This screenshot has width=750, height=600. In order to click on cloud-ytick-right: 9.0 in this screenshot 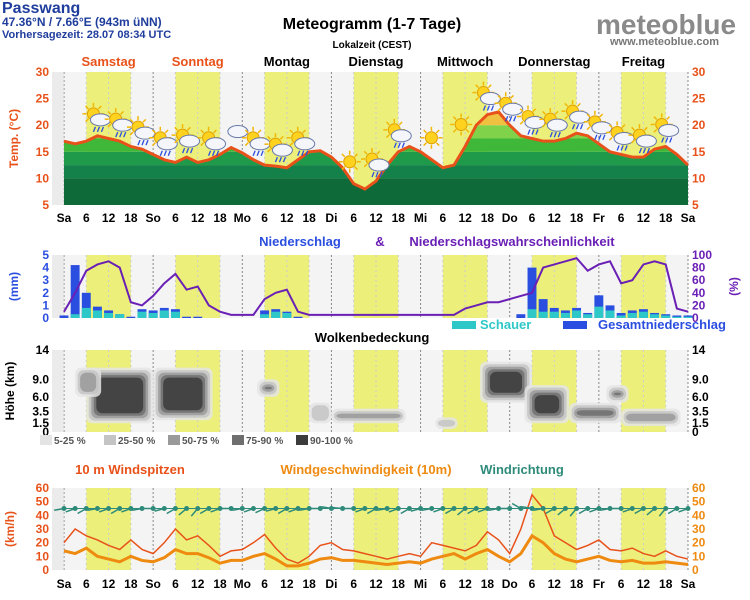, I will do `click(700, 379)`.